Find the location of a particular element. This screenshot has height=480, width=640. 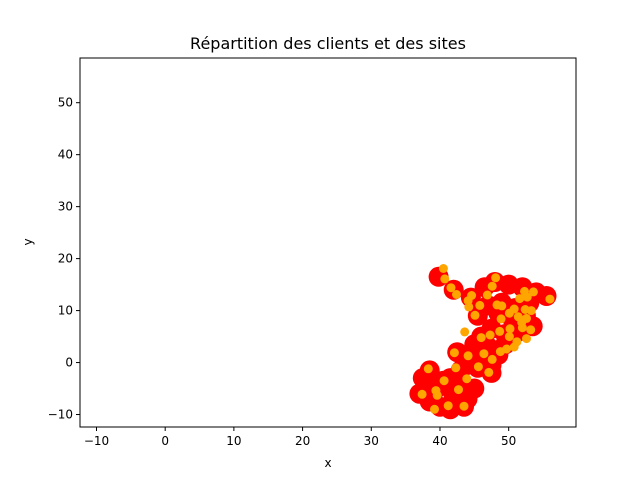

series-clients is located at coordinates (486, 339).